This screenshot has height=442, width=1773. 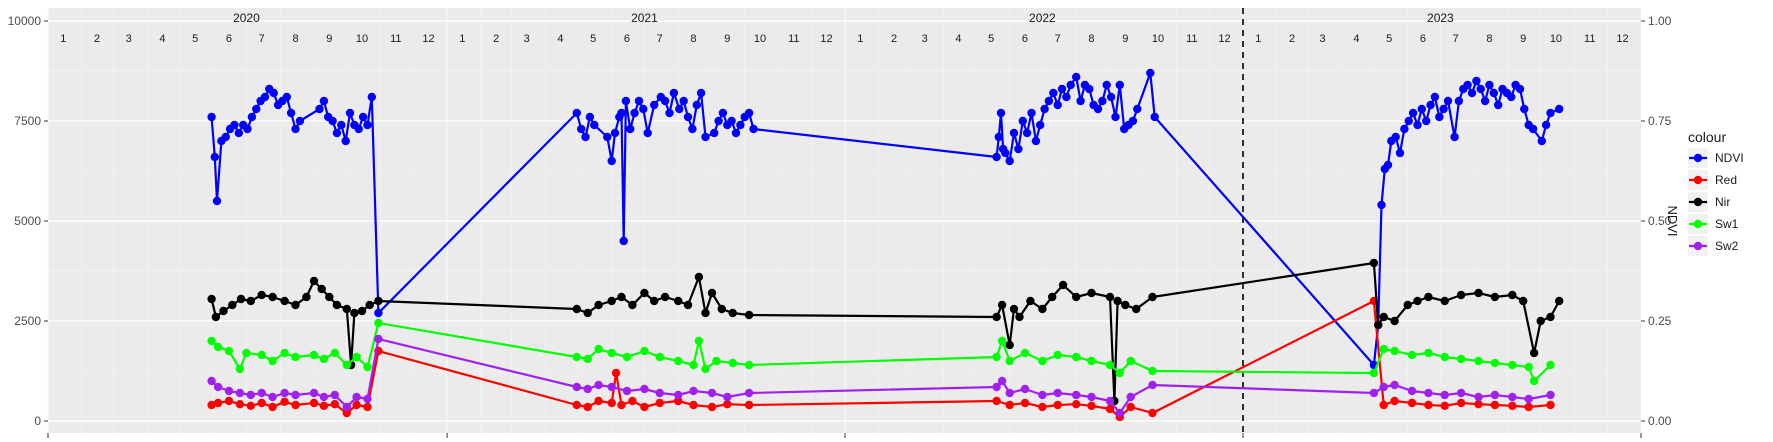 What do you see at coordinates (644, 18) in the screenshot?
I see `year-label: 2021` at bounding box center [644, 18].